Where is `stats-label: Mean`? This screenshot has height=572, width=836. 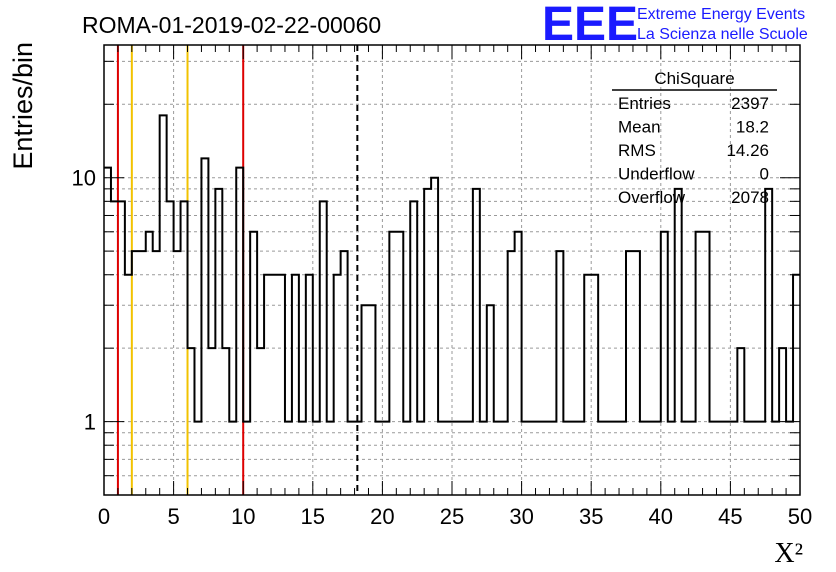
stats-label: Mean is located at coordinates (639, 127).